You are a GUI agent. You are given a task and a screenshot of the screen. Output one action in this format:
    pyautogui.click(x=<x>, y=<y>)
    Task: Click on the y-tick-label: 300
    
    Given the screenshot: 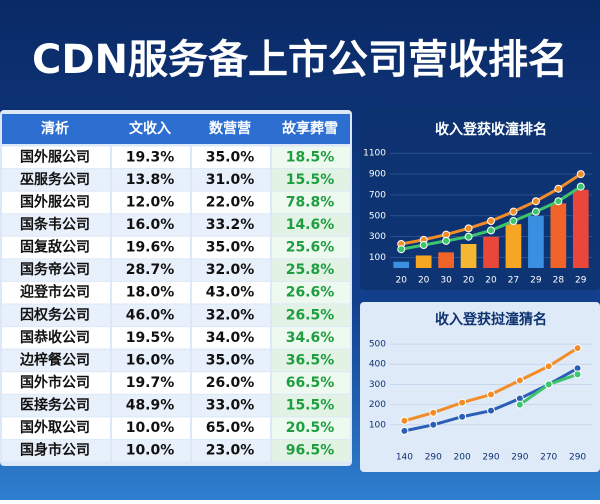 What is the action you would take?
    pyautogui.click(x=377, y=385)
    